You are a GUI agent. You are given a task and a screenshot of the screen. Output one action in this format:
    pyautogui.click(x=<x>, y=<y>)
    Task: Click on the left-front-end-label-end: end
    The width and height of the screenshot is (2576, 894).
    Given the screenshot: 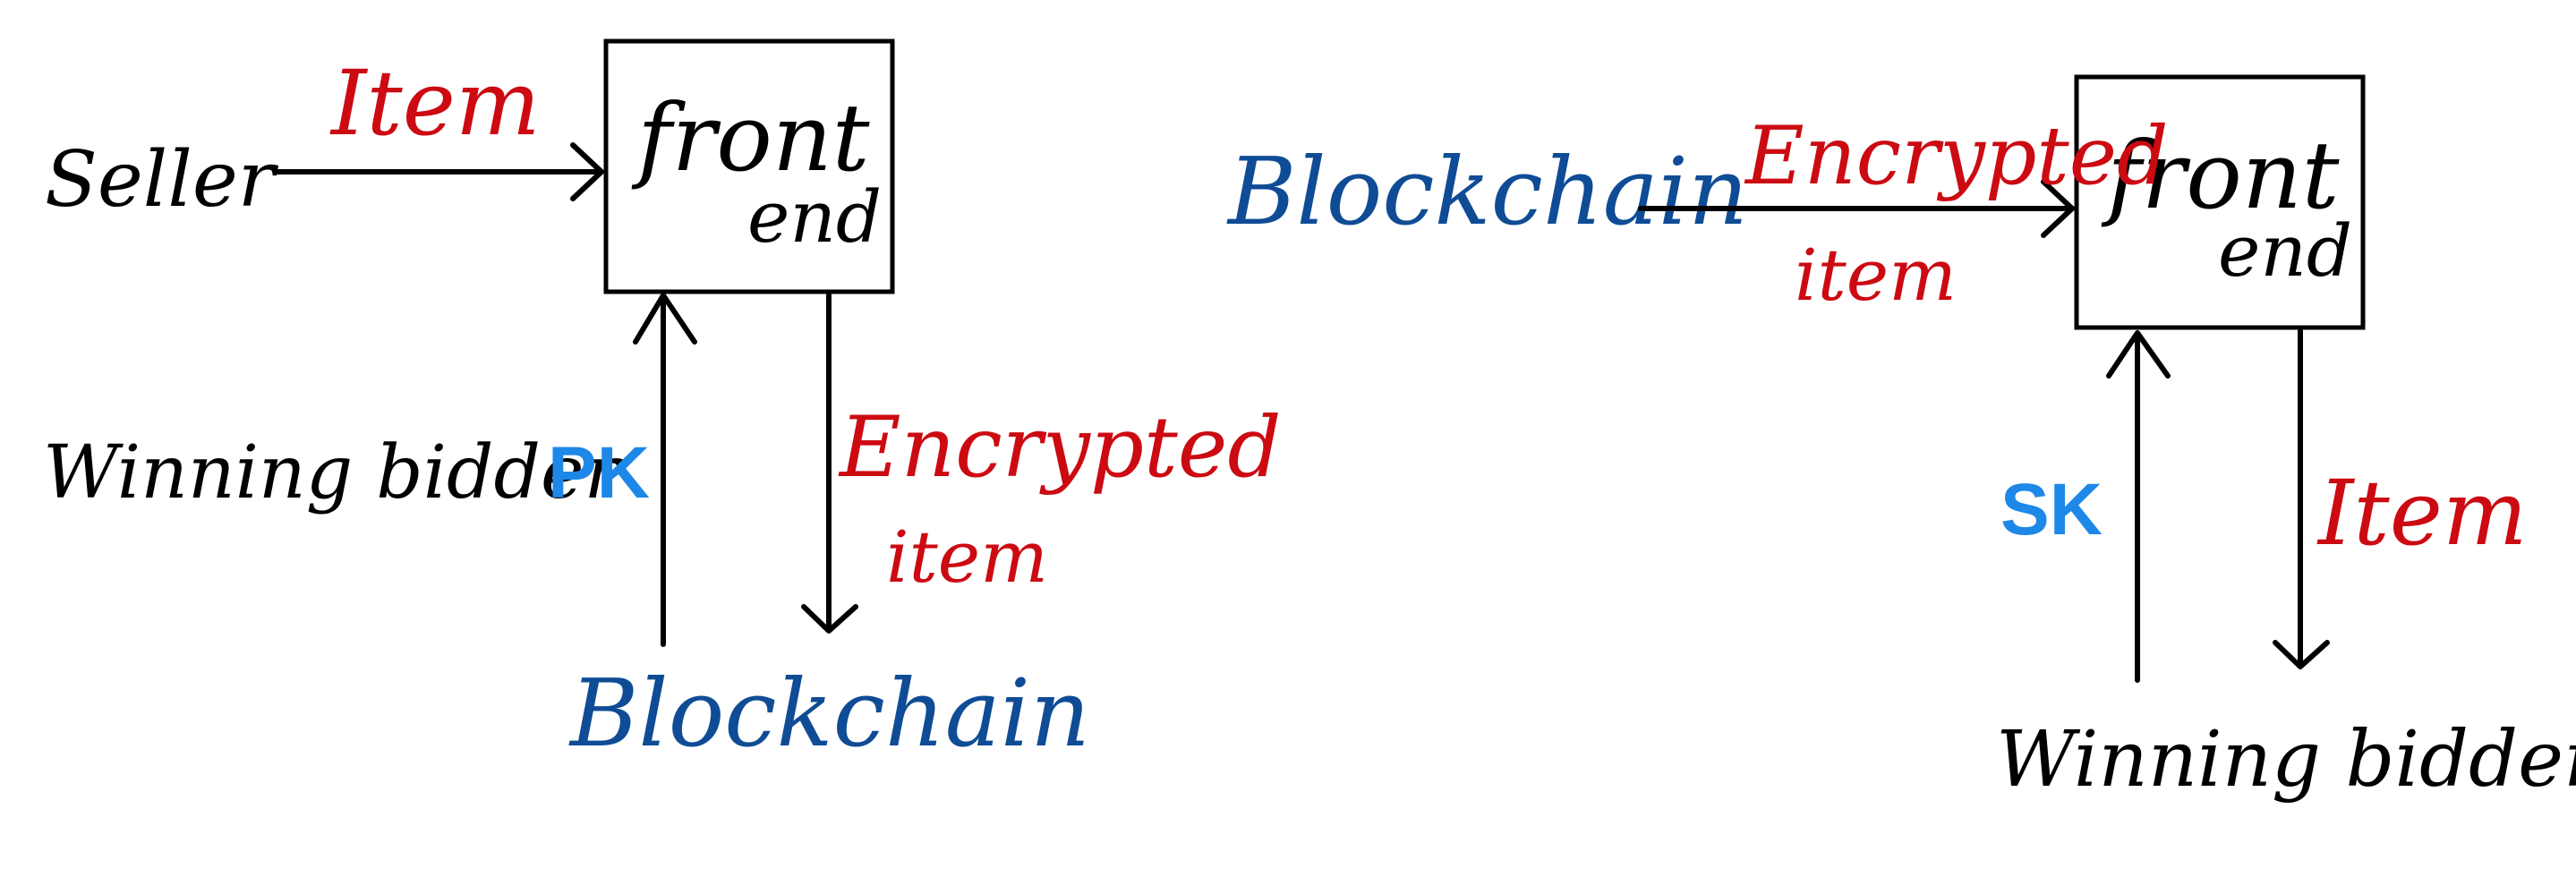 What is the action you would take?
    pyautogui.click(x=814, y=217)
    